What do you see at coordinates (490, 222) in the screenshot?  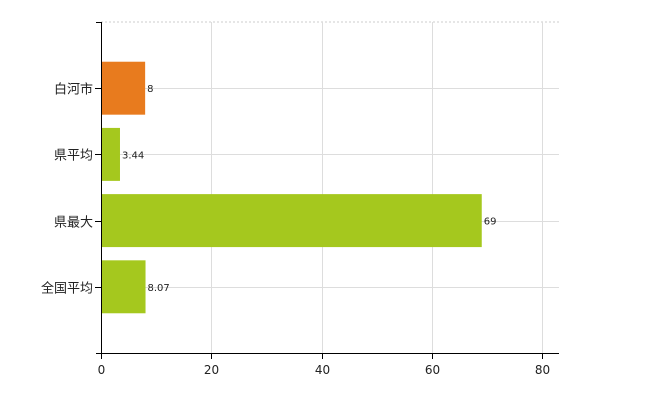 I see `data-label: 69` at bounding box center [490, 222].